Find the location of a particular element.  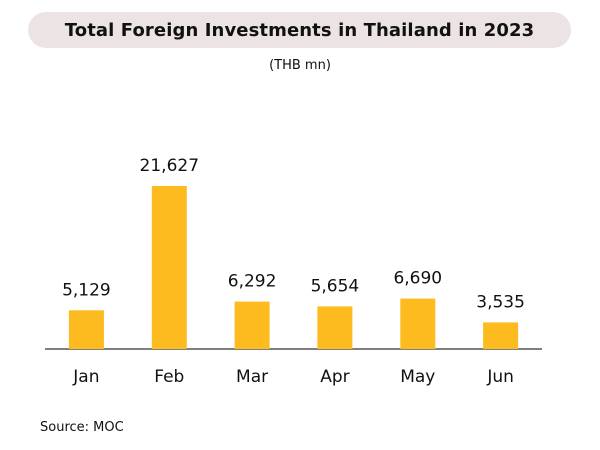

x-tick-label-may: May is located at coordinates (417, 377).